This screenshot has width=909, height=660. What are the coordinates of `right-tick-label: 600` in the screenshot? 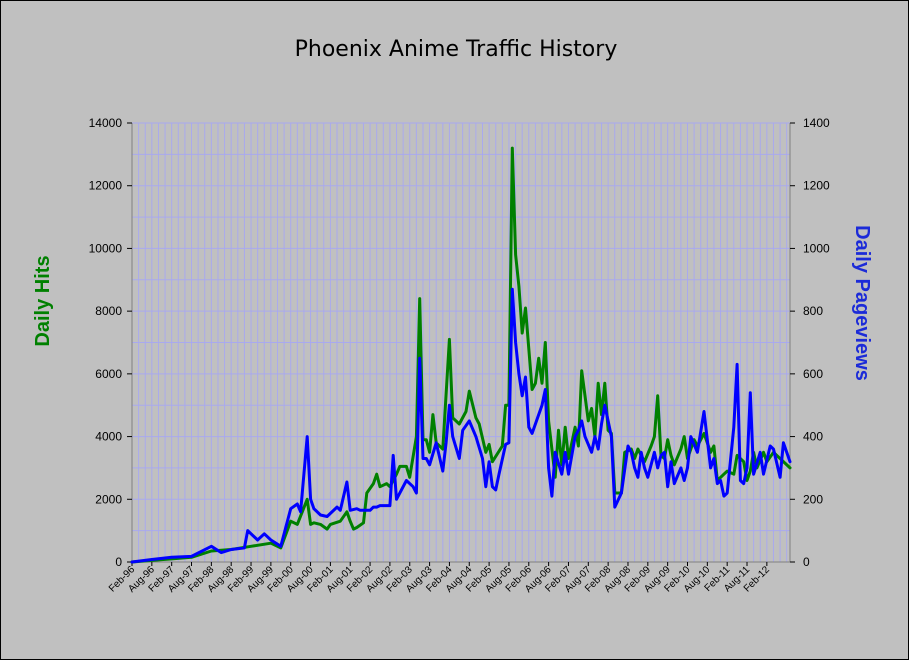 It's located at (813, 374).